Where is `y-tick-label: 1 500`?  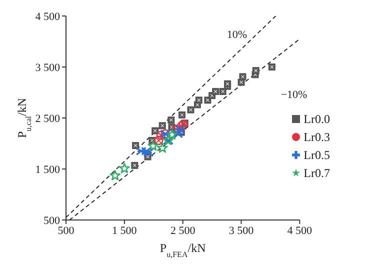 y-tick-label: 1 500 is located at coordinates (47, 170).